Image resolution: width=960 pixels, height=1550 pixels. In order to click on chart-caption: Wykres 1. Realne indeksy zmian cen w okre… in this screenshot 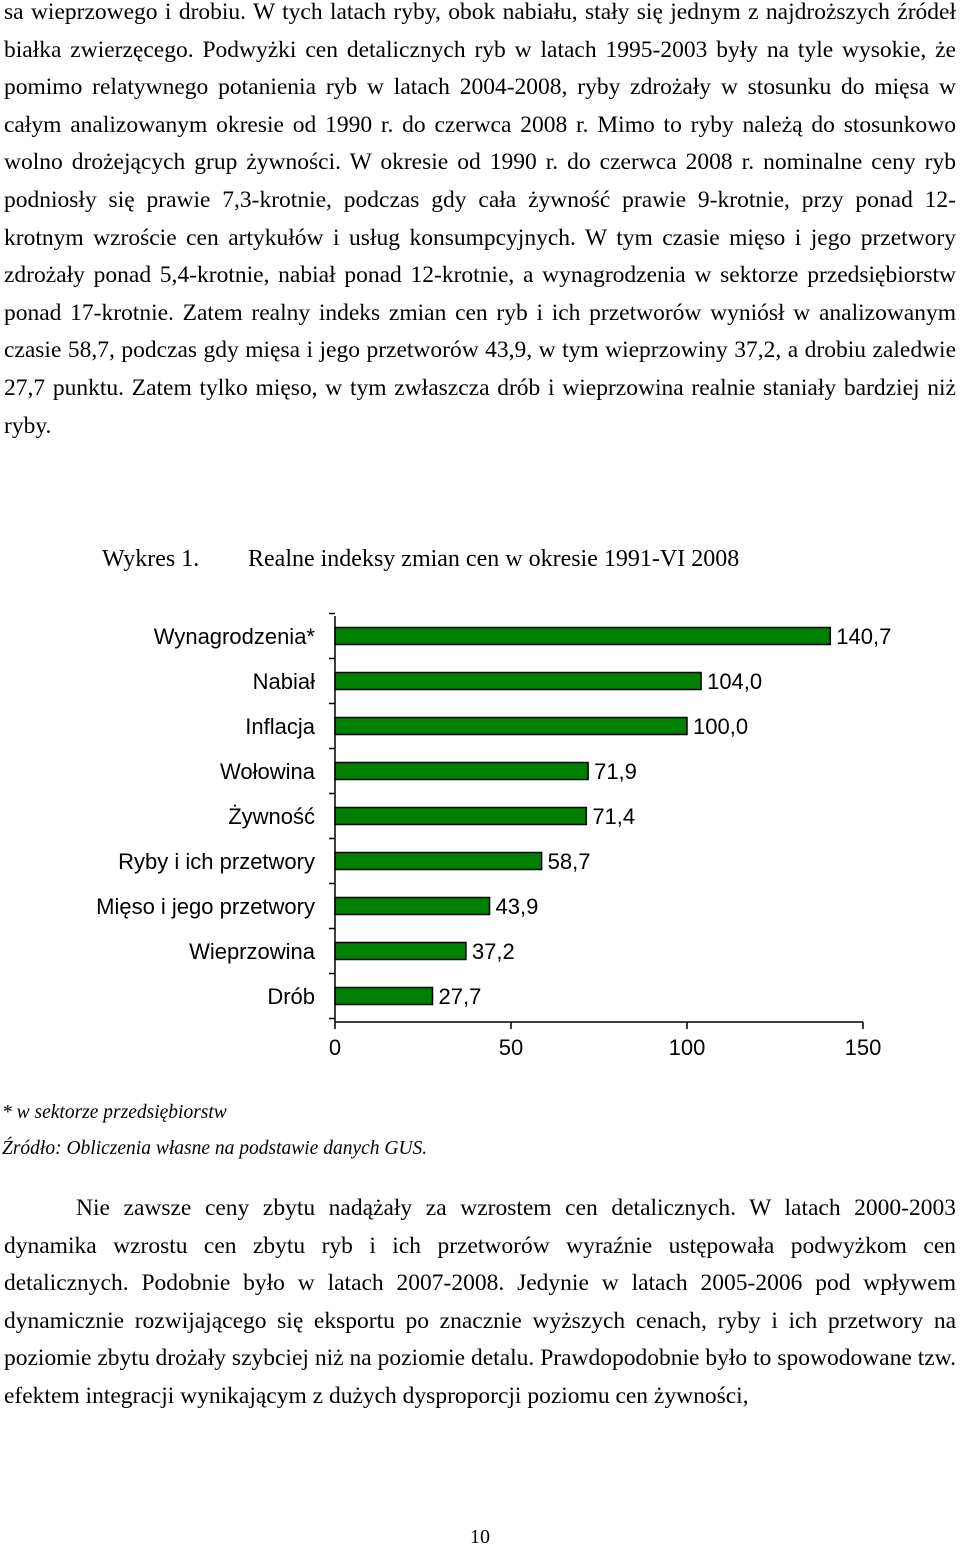, I will do `click(420, 559)`.